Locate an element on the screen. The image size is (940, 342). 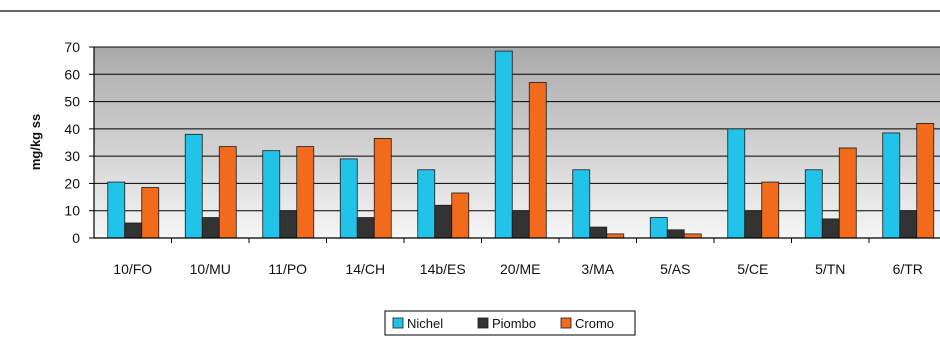
x-tick-label: 14b/ES is located at coordinates (443, 269).